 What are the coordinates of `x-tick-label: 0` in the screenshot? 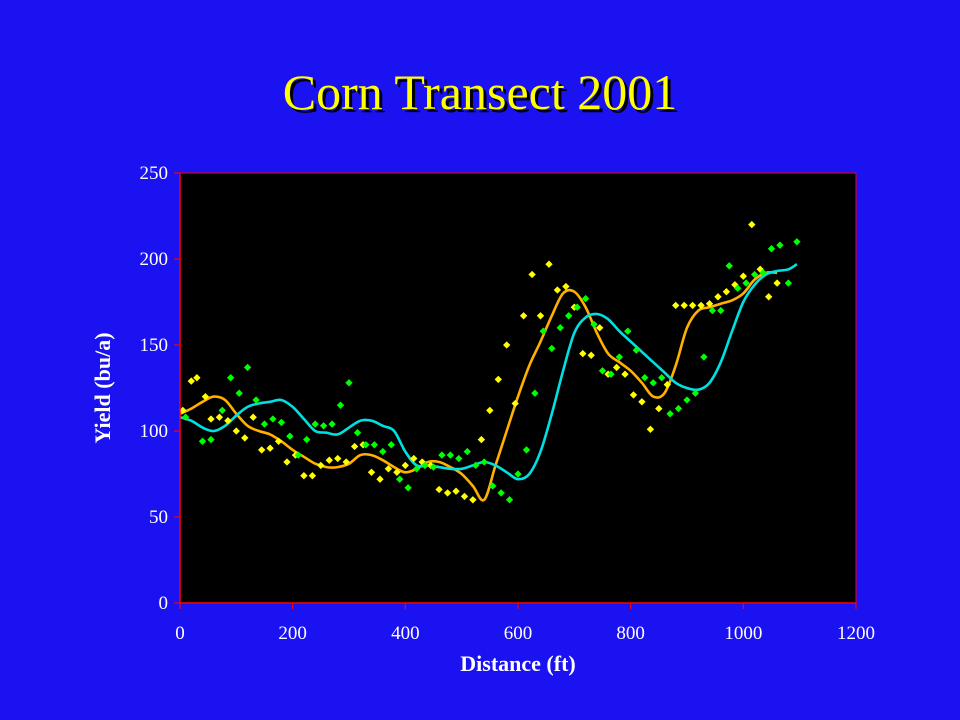 It's located at (180, 633).